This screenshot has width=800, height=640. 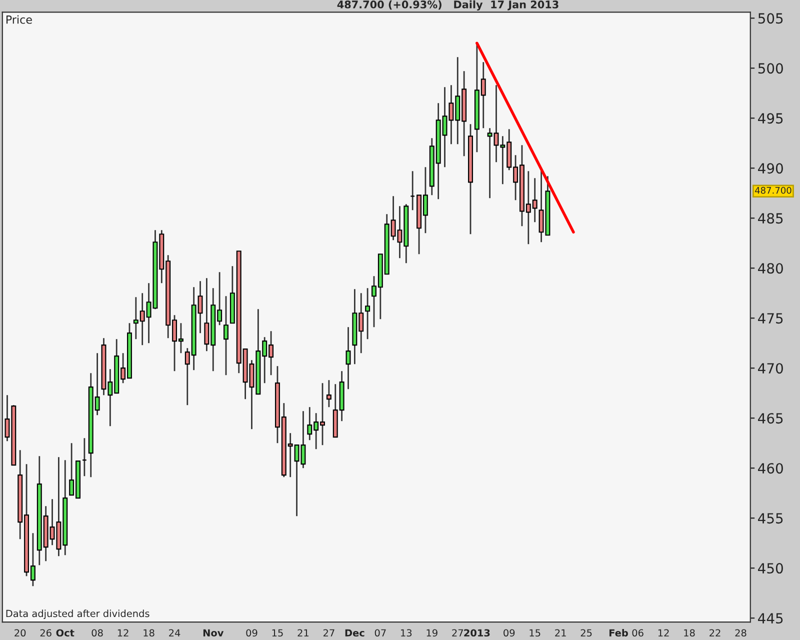 What do you see at coordinates (19, 19) in the screenshot?
I see `y-axis-title: Price` at bounding box center [19, 19].